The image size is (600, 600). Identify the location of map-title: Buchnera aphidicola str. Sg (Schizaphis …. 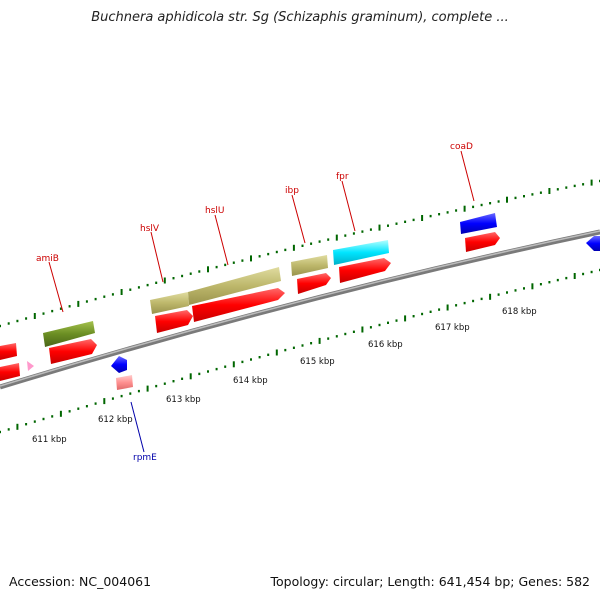
(300, 17).